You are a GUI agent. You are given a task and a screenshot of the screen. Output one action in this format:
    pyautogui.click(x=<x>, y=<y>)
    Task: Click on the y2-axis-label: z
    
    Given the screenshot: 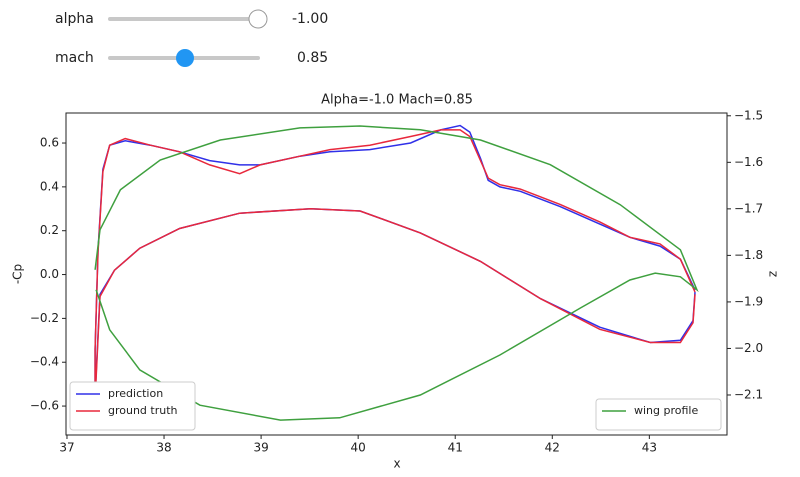 What is the action you would take?
    pyautogui.click(x=773, y=274)
    